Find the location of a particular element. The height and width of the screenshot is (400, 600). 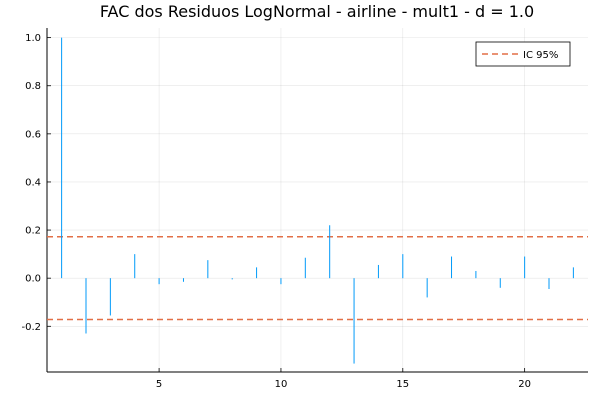

legend-ci-label: IC 95% is located at coordinates (540, 55).